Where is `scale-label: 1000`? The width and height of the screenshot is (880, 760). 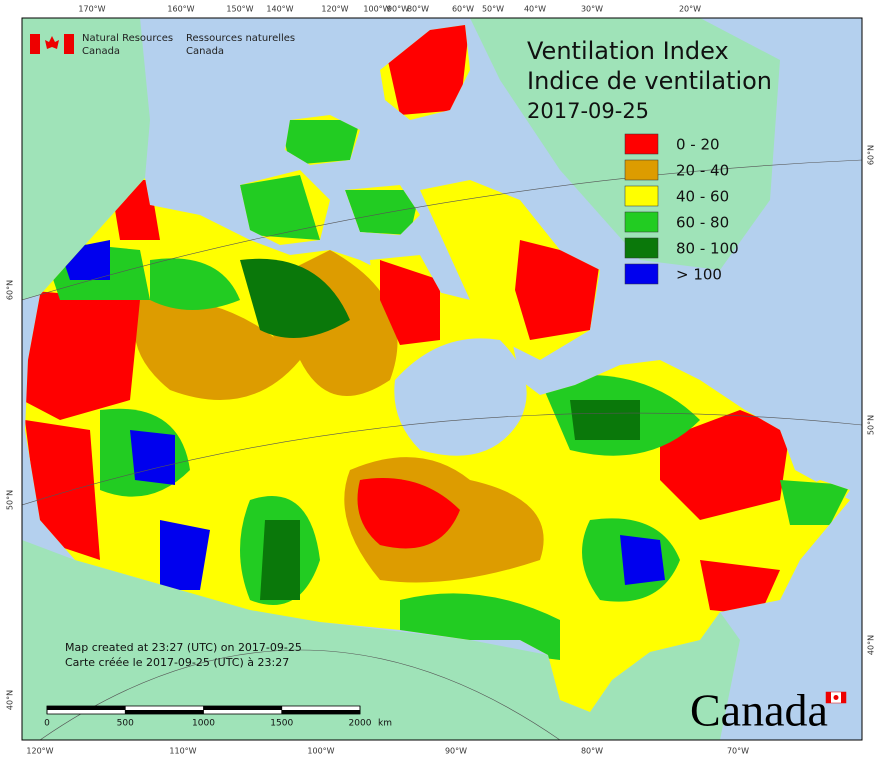
scale-label: 1000 is located at coordinates (203, 724).